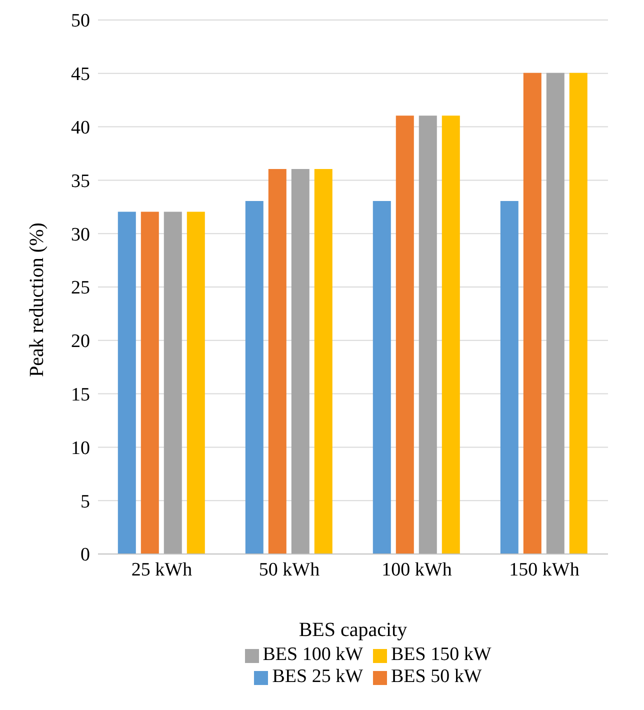  What do you see at coordinates (80, 341) in the screenshot?
I see `y-tick-label: 20` at bounding box center [80, 341].